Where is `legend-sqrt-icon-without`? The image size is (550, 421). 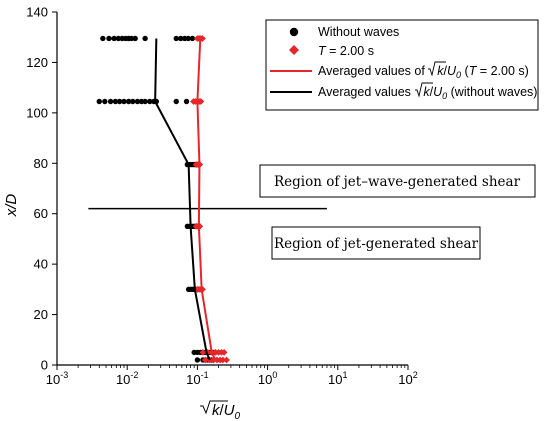
legend-sqrt-icon-without is located at coordinates (424, 90).